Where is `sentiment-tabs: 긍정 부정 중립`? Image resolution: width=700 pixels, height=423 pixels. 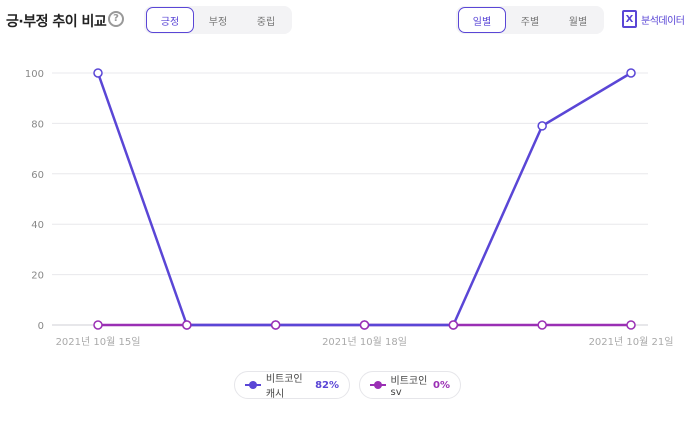 sentiment-tabs: 긍정 부정 중립 is located at coordinates (218, 20).